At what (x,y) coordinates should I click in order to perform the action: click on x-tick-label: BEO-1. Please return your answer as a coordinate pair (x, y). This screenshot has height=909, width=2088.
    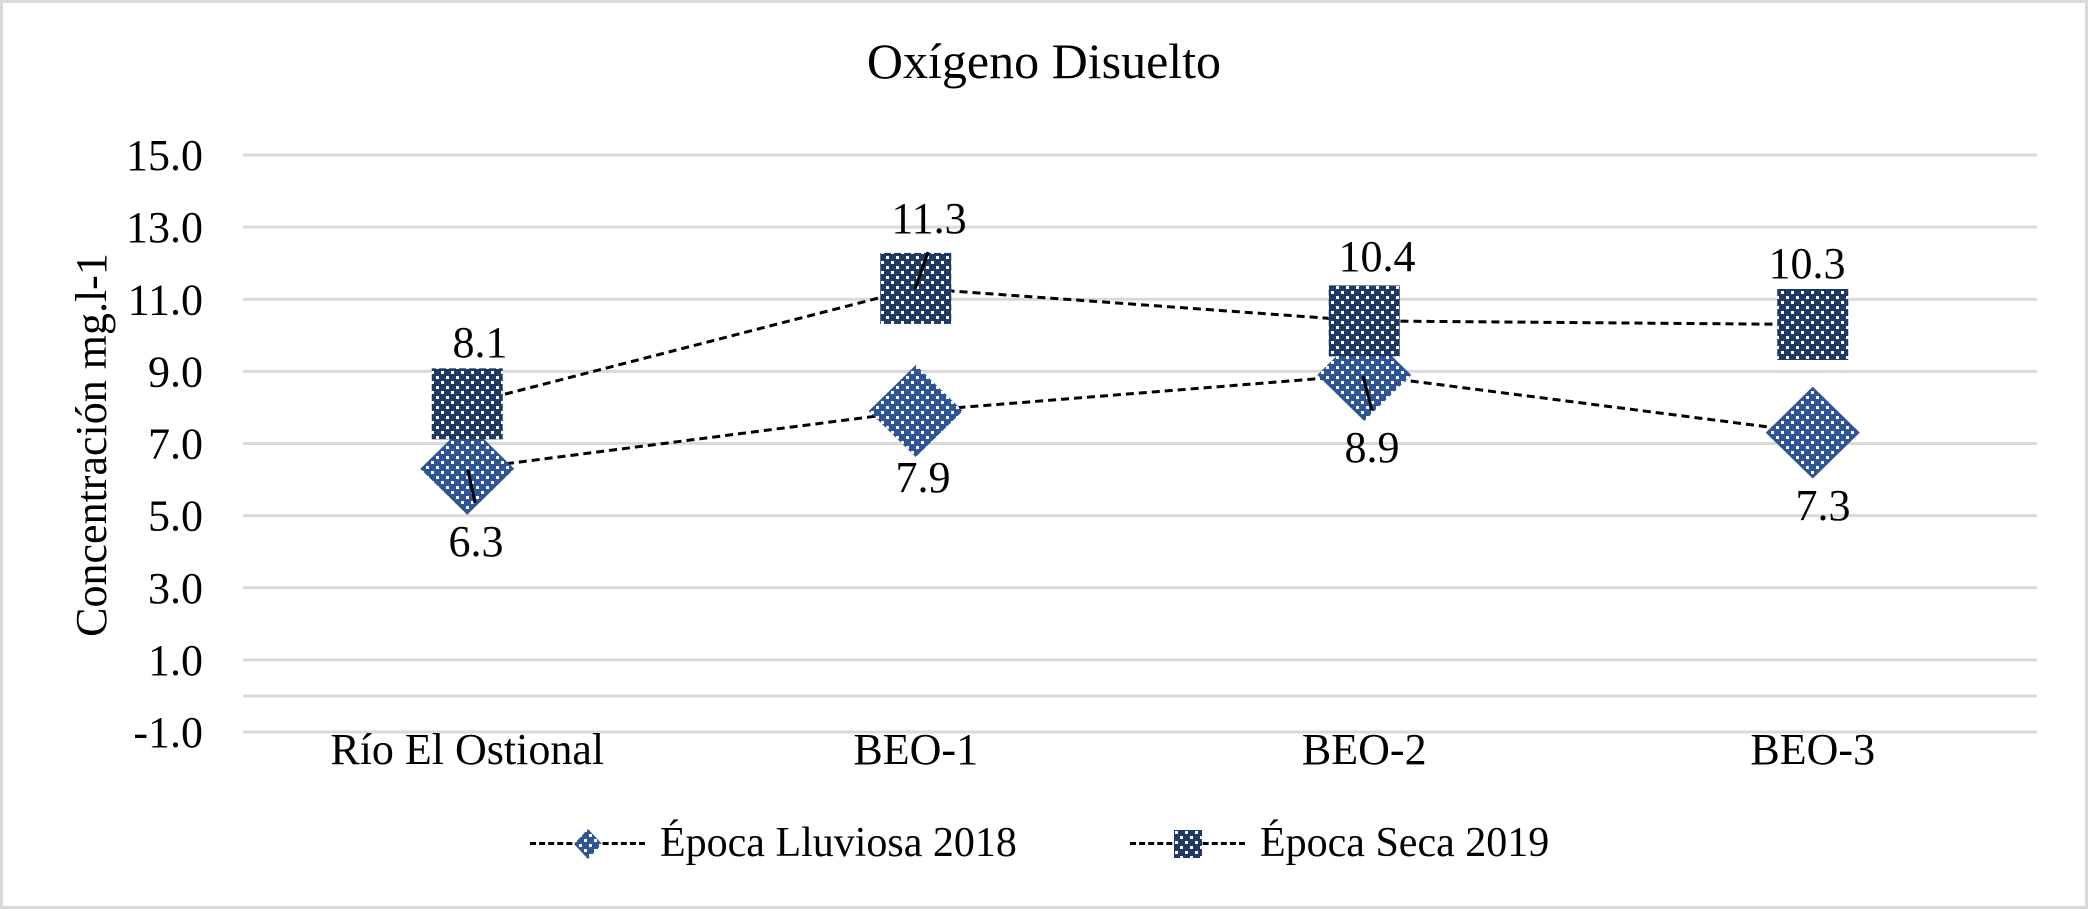
    Looking at the image, I should click on (915, 749).